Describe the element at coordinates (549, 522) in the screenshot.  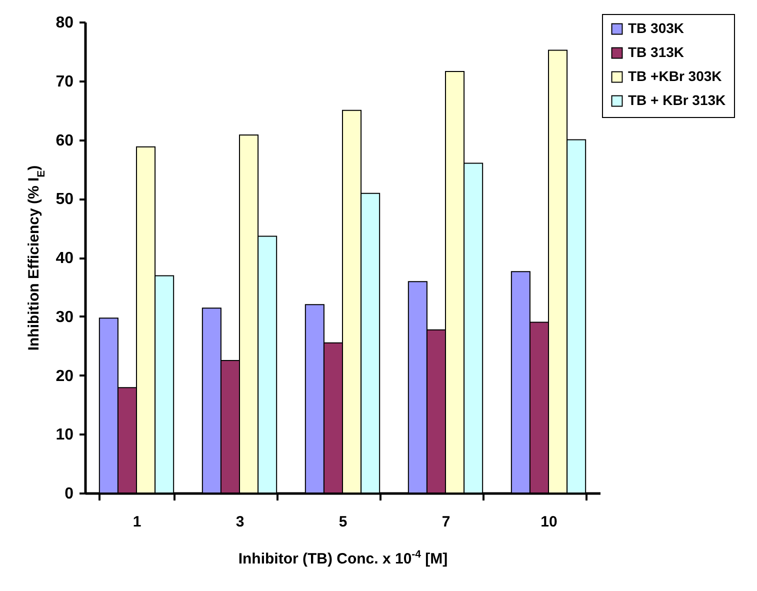
I see `x-tick-label: 10` at that location.